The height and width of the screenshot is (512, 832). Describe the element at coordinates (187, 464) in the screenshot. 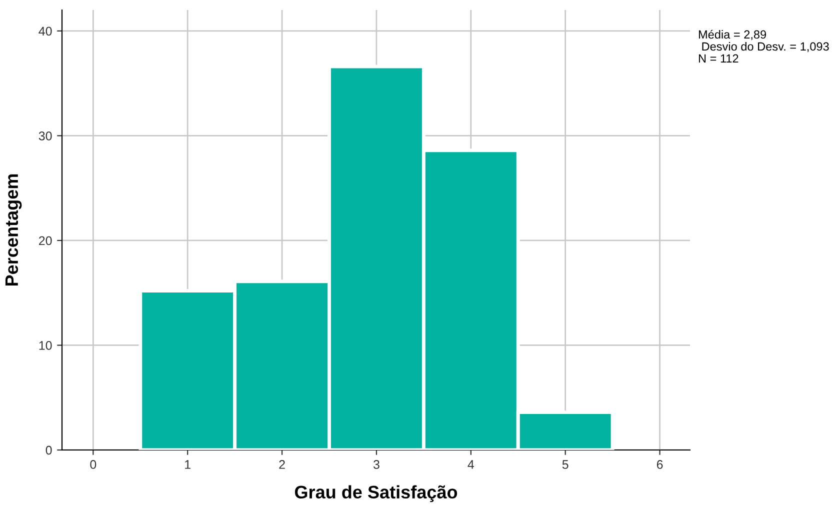

I see `x-tick-label: 1` at that location.